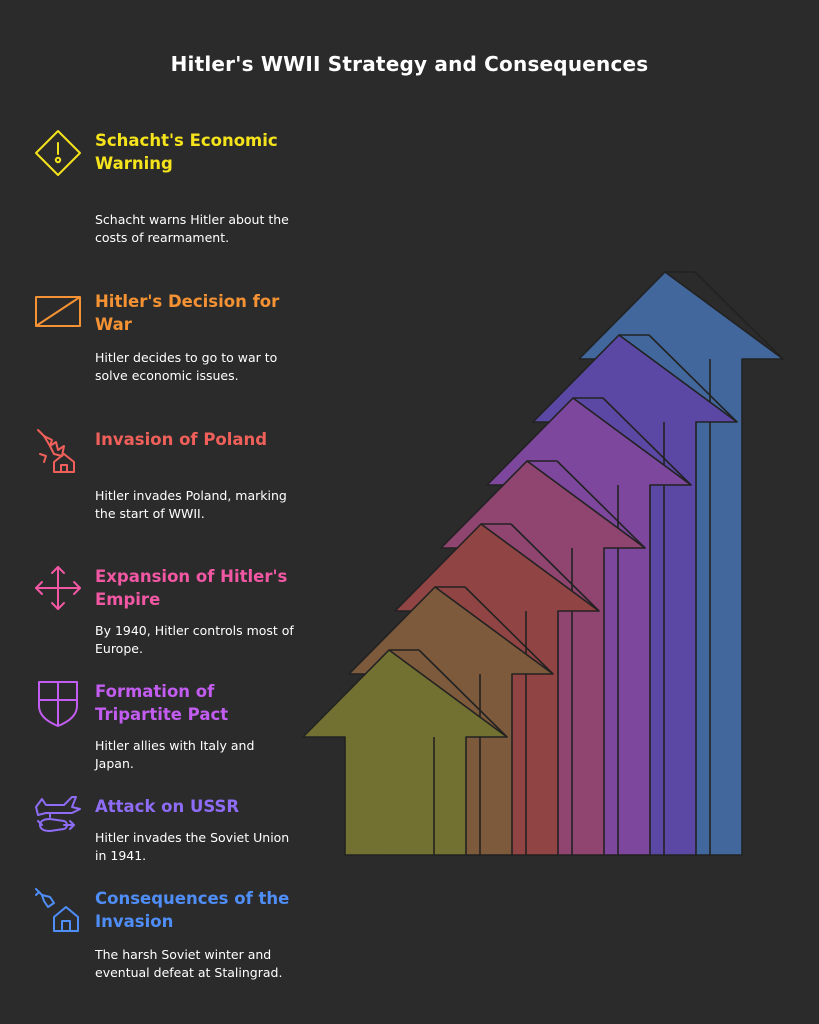 The image size is (819, 1024). What do you see at coordinates (175, 754) in the screenshot?
I see `step-description: Hitler allies with Italy and Japan.` at bounding box center [175, 754].